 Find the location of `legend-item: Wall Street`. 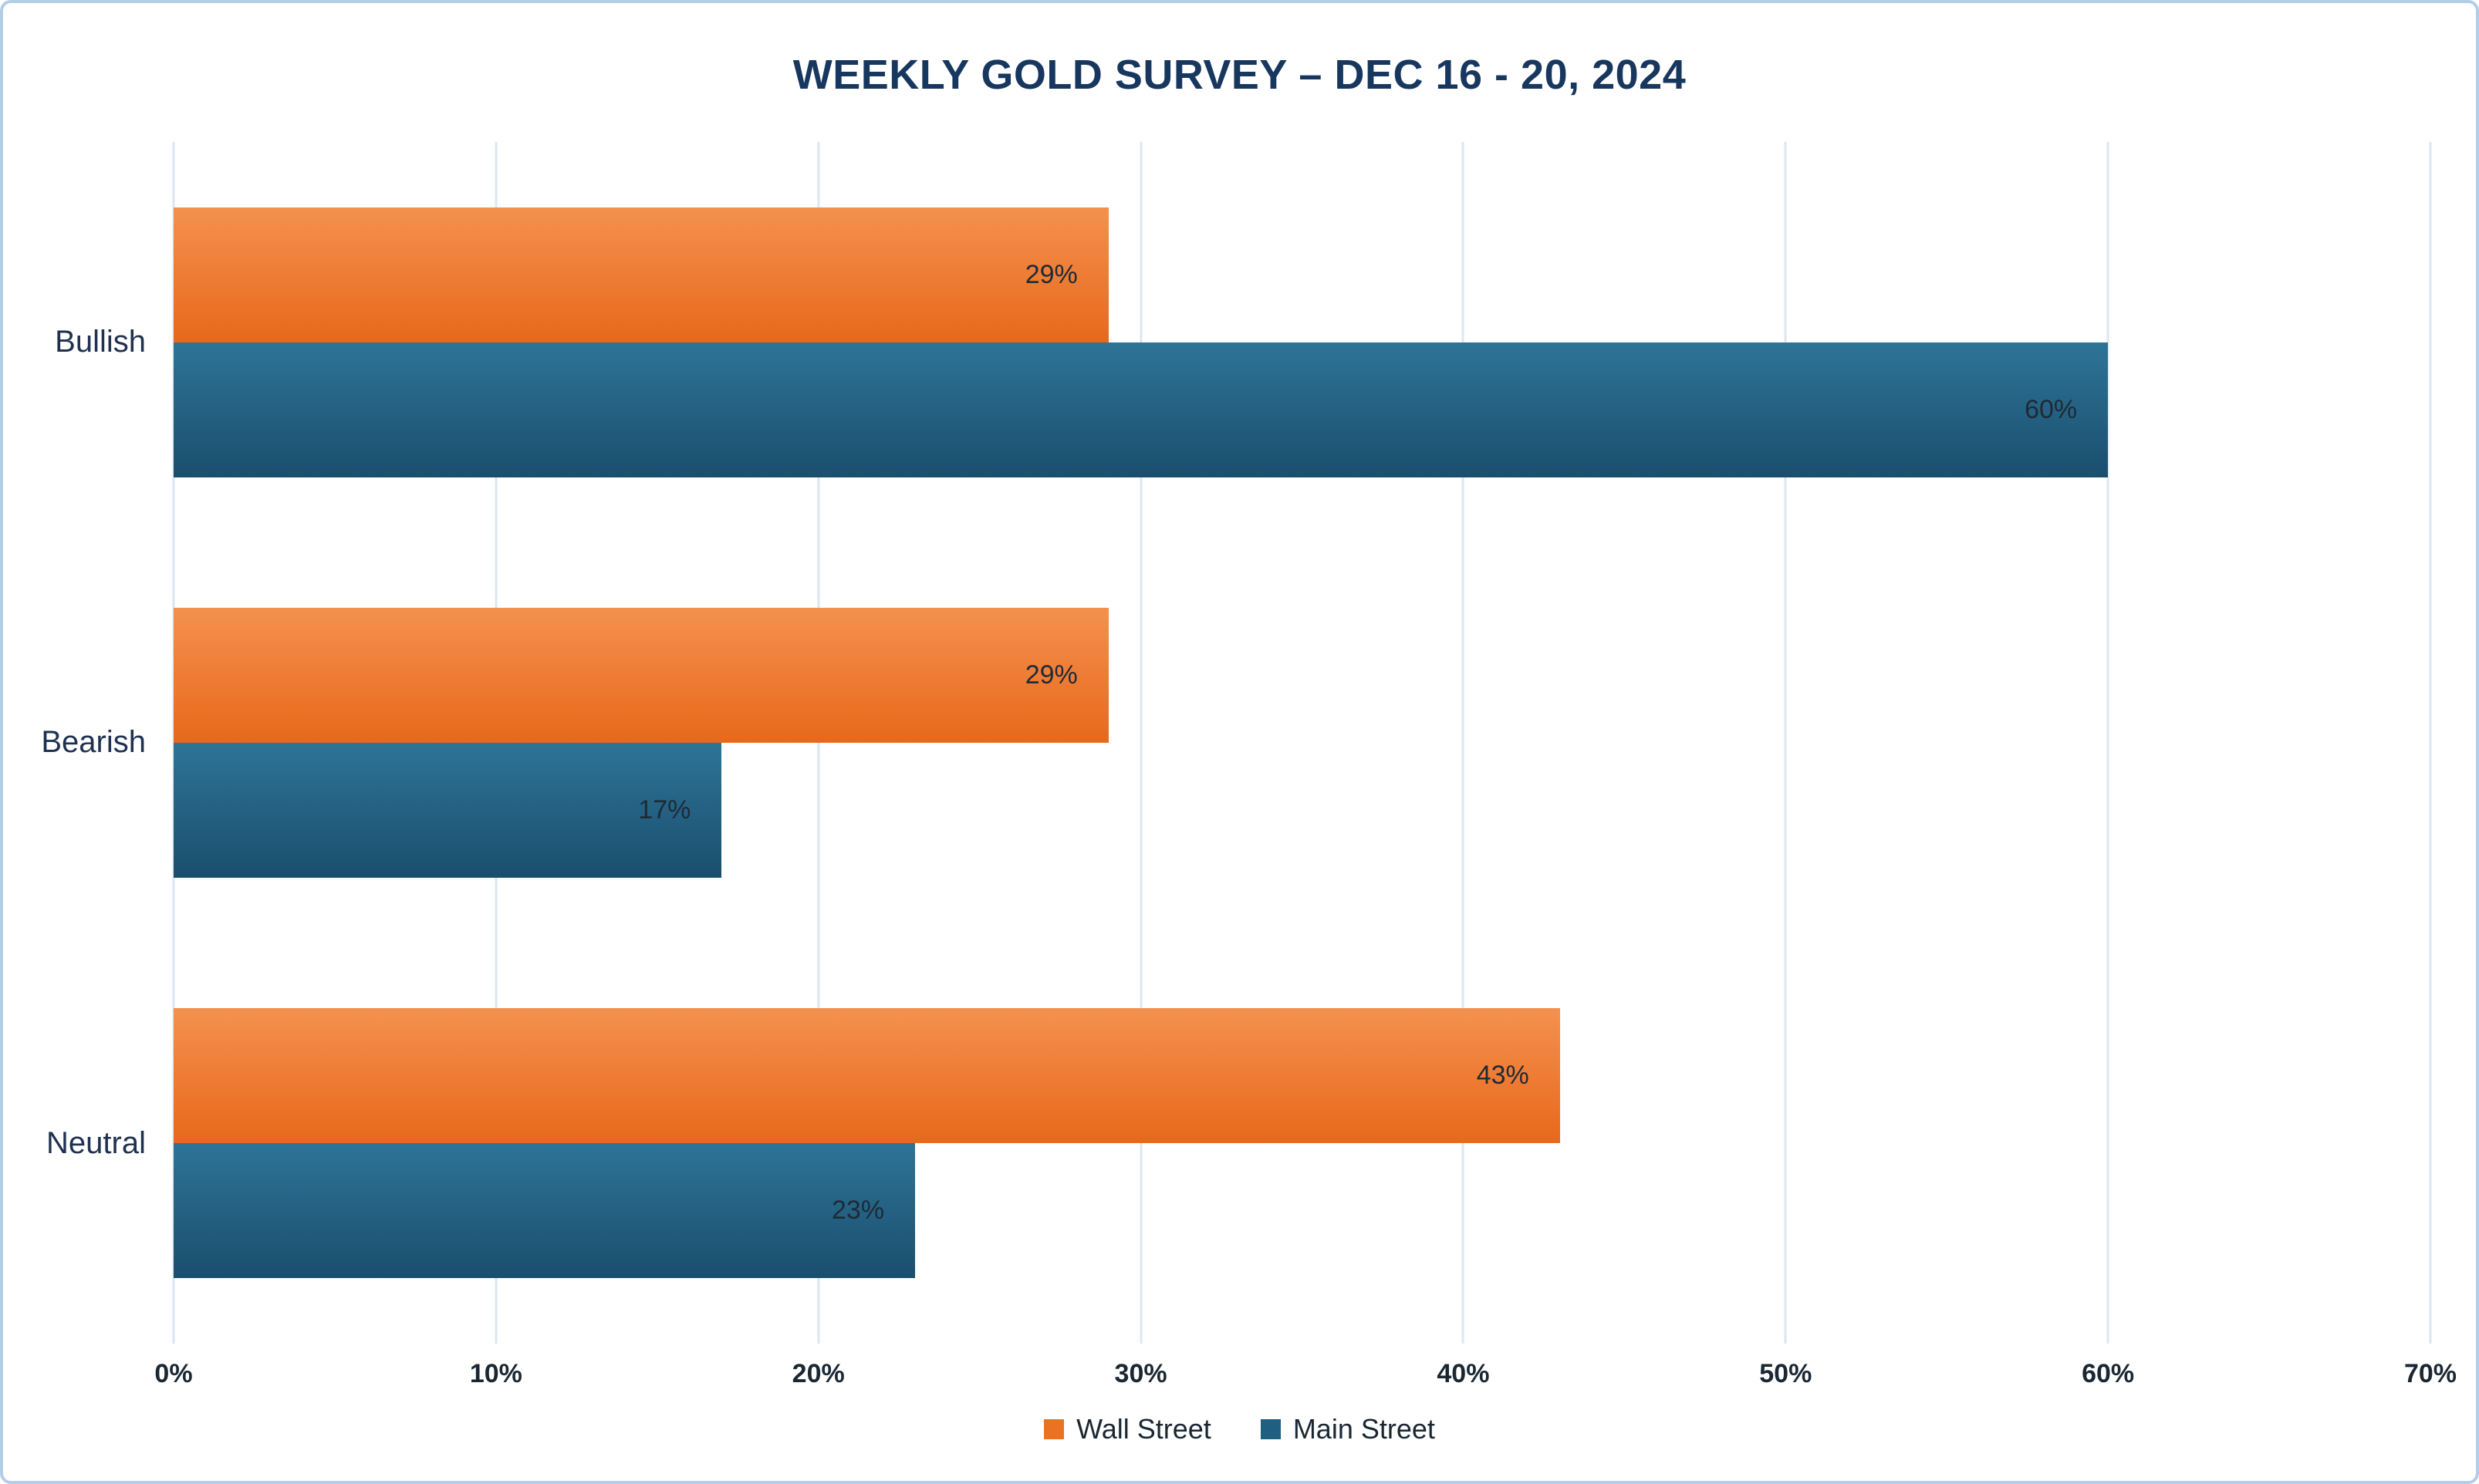

legend-item: Wall Street is located at coordinates (1127, 1429).